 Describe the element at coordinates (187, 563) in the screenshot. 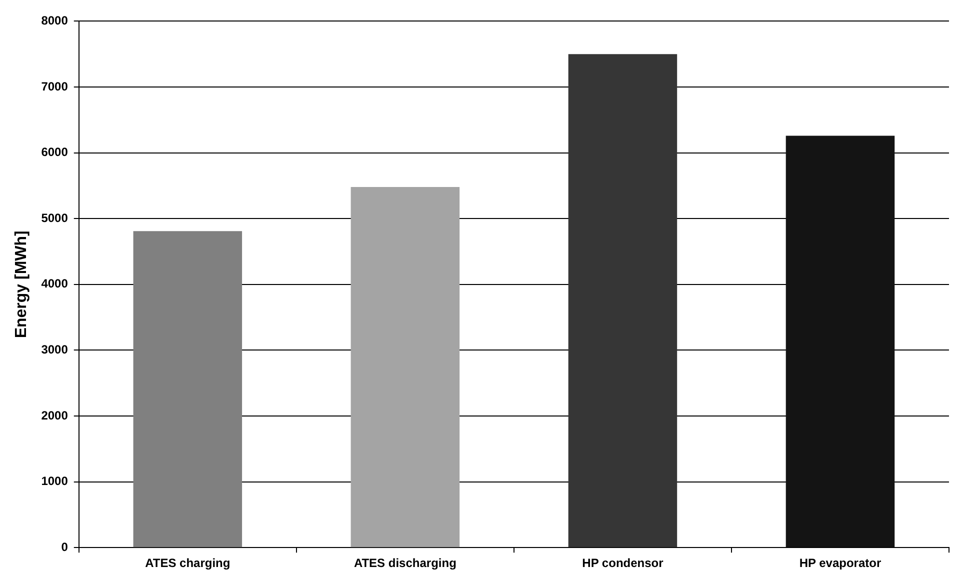

I see `x-tick-label: ATES charging` at that location.